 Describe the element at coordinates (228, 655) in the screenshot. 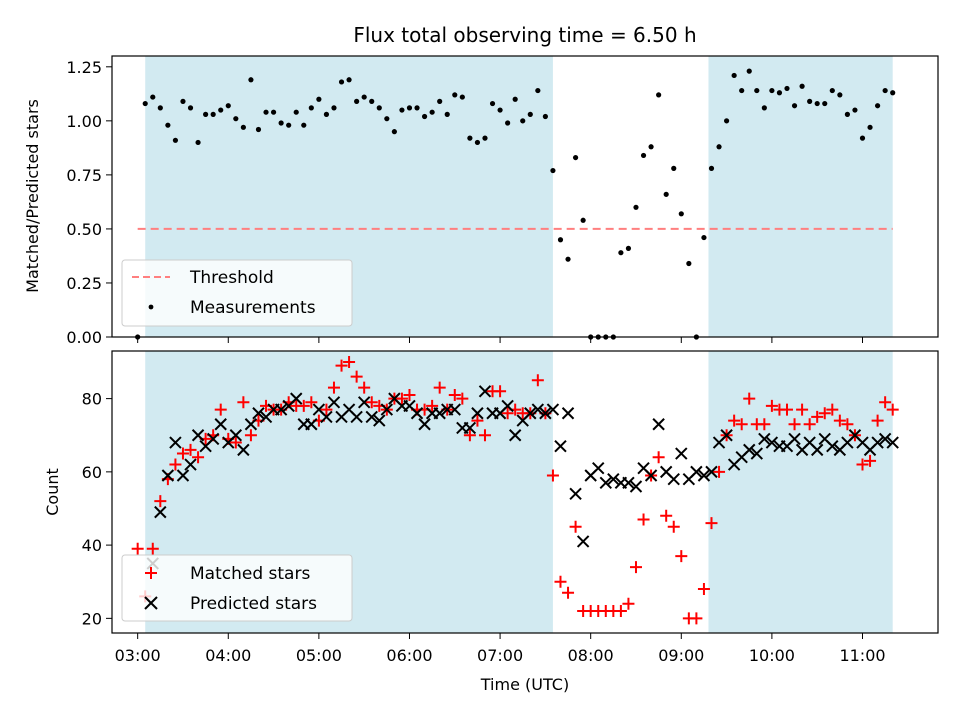

I see `x-tick-label: 04:00` at that location.